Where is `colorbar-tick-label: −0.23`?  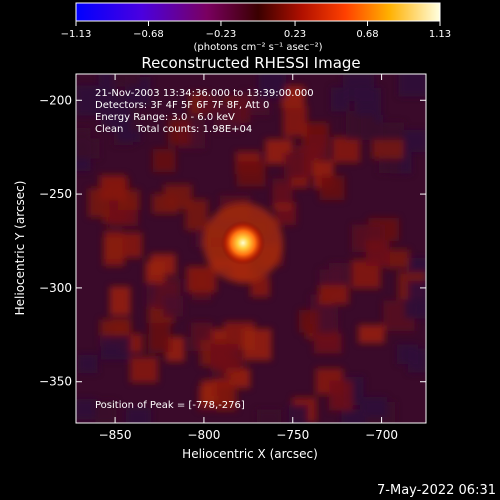 colorbar-tick-label: −0.23 is located at coordinates (221, 34).